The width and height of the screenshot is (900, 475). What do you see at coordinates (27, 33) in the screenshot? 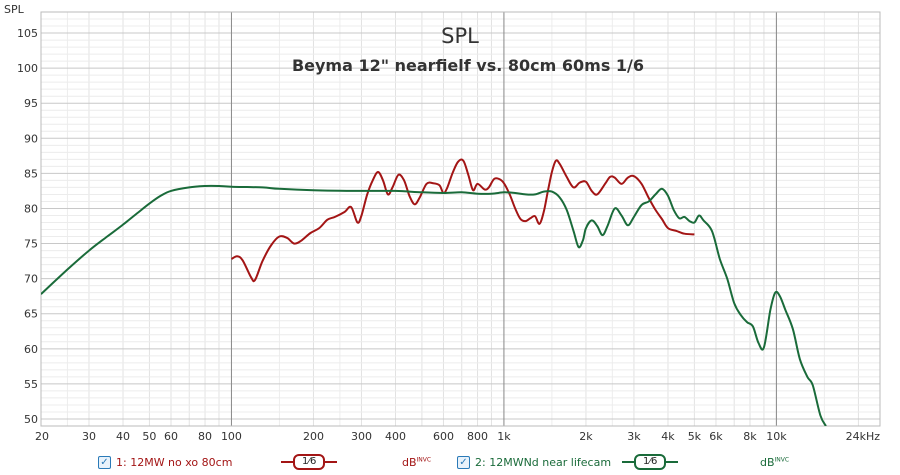
I see `y-tick-label: 105` at bounding box center [27, 33].